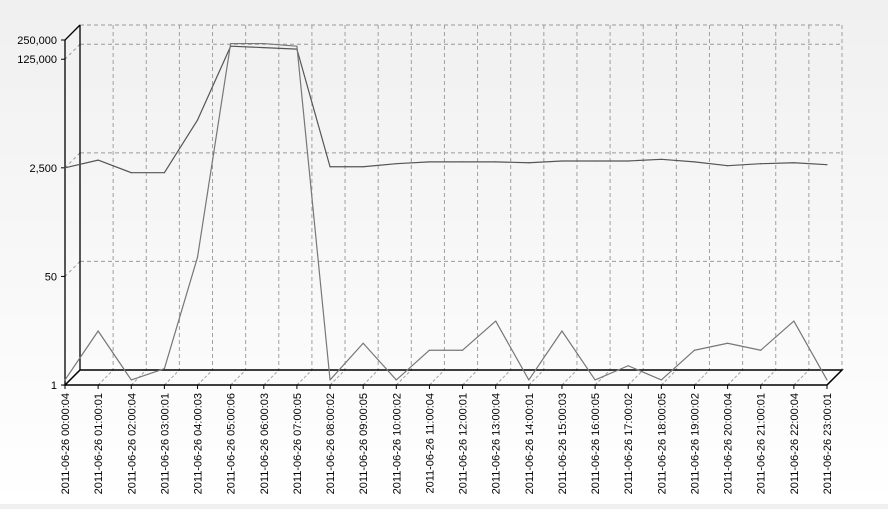  Describe the element at coordinates (629, 443) in the screenshot. I see `x-tick-label: 2011-06-26 17:00:02` at that location.